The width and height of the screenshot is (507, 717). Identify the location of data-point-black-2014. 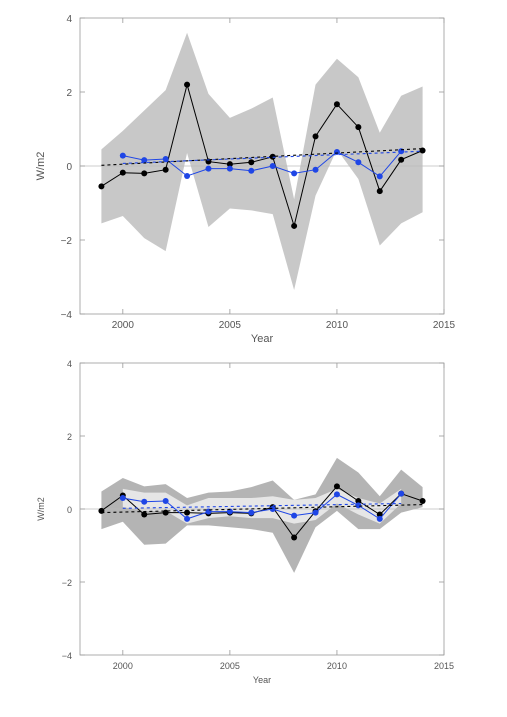
(422, 500).